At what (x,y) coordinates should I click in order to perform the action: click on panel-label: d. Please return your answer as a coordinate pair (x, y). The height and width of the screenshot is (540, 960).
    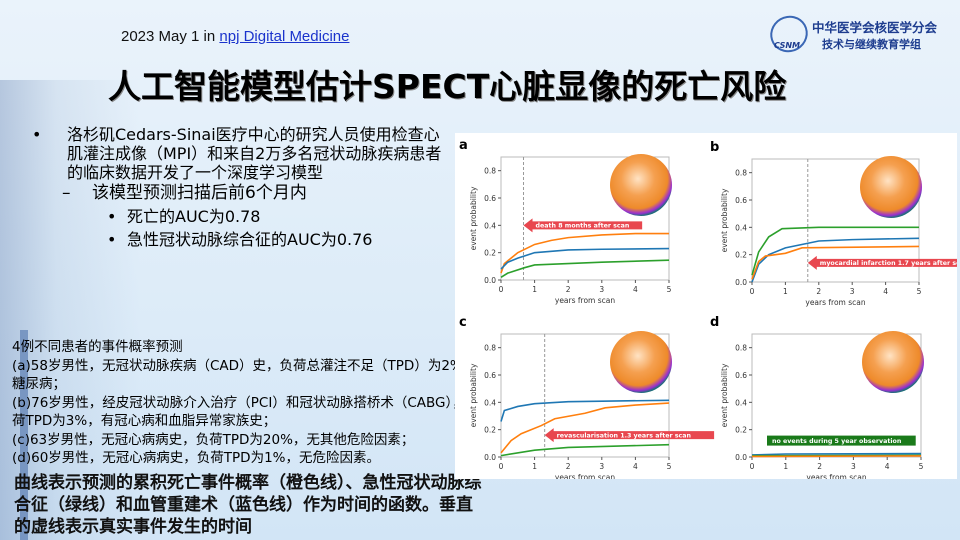
    Looking at the image, I should click on (714, 322).